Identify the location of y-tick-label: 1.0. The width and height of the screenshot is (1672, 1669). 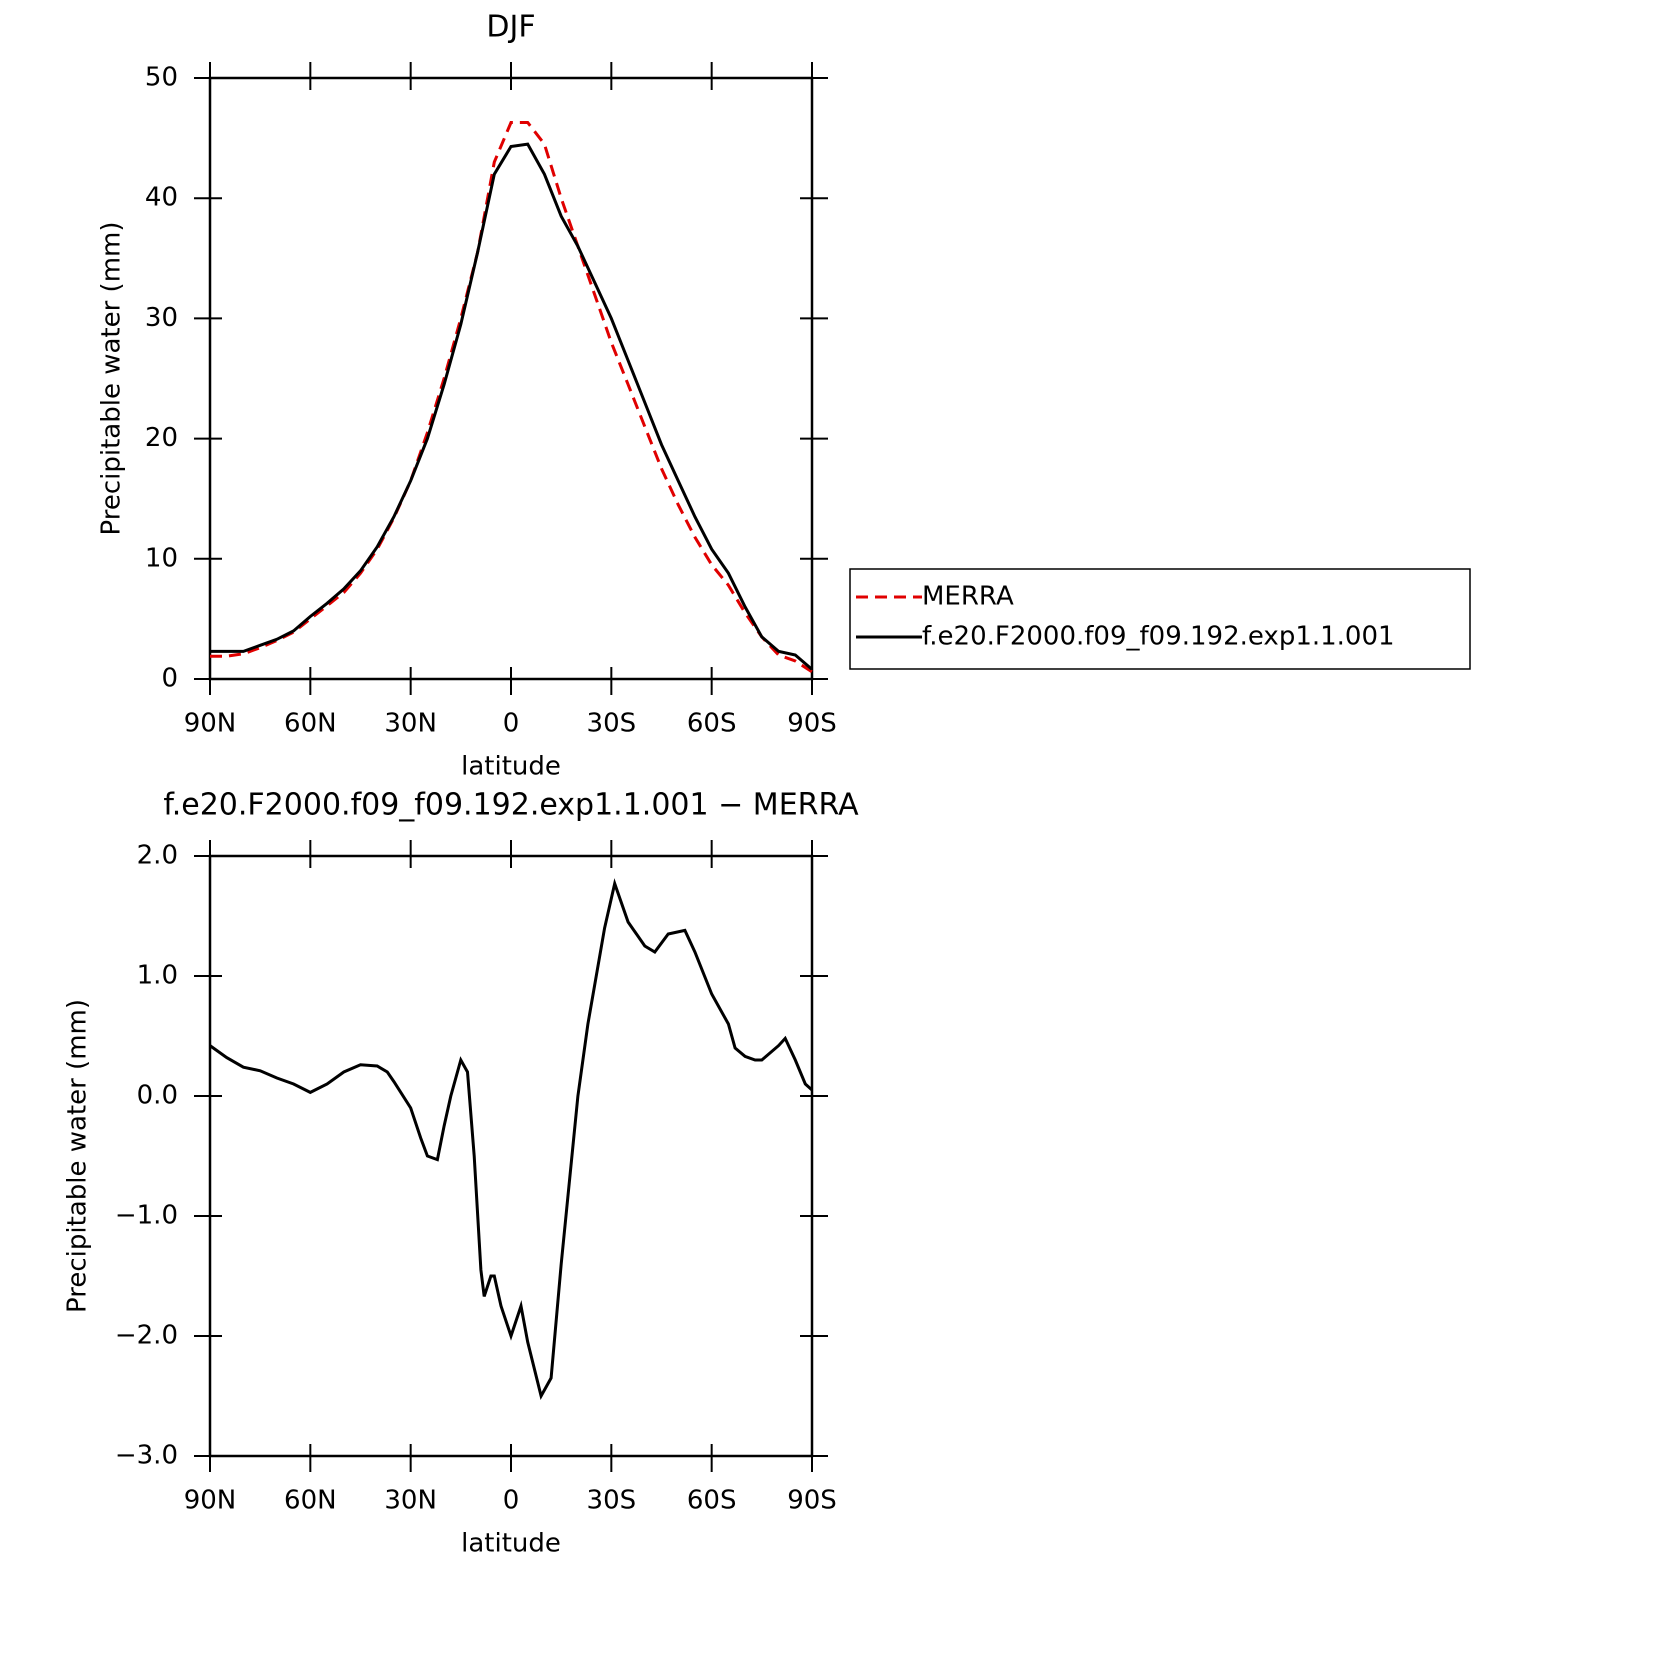
(157, 976).